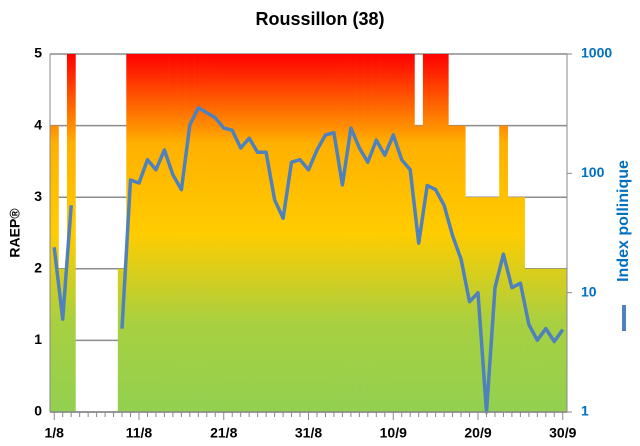 This screenshot has width=640, height=446. Describe the element at coordinates (38, 196) in the screenshot. I see `y-tick-label: 3` at that location.